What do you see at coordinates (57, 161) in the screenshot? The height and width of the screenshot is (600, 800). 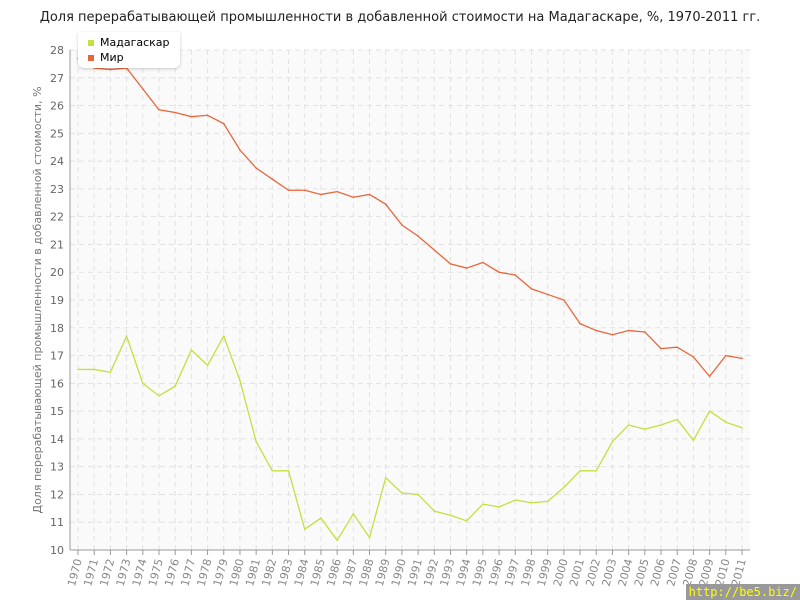 I see `y-tick-label: 24` at bounding box center [57, 161].